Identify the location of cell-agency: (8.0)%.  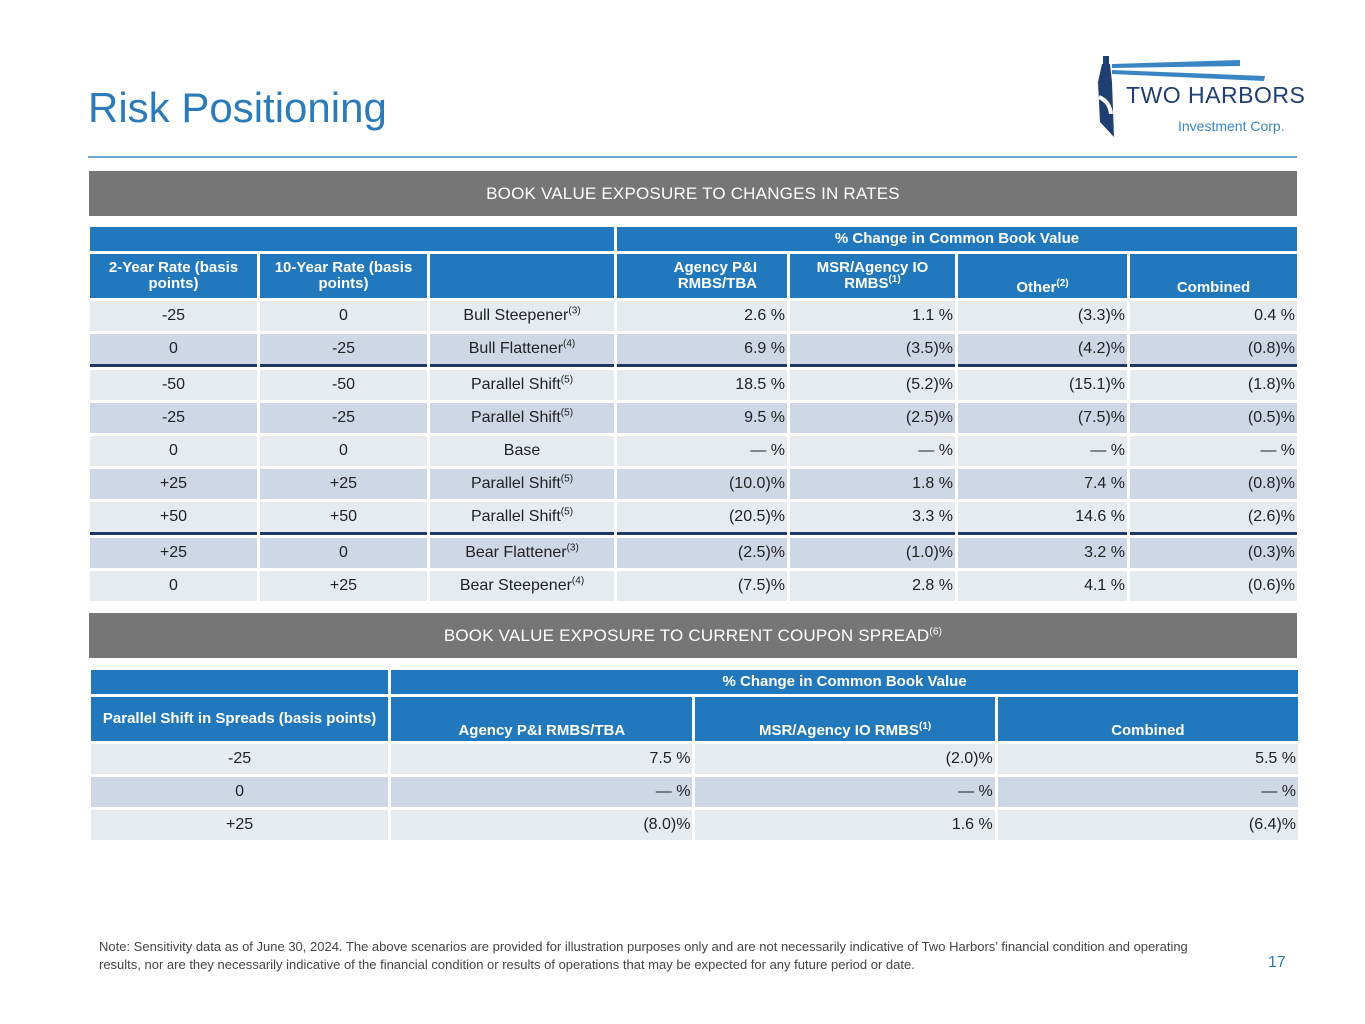
(542, 825).